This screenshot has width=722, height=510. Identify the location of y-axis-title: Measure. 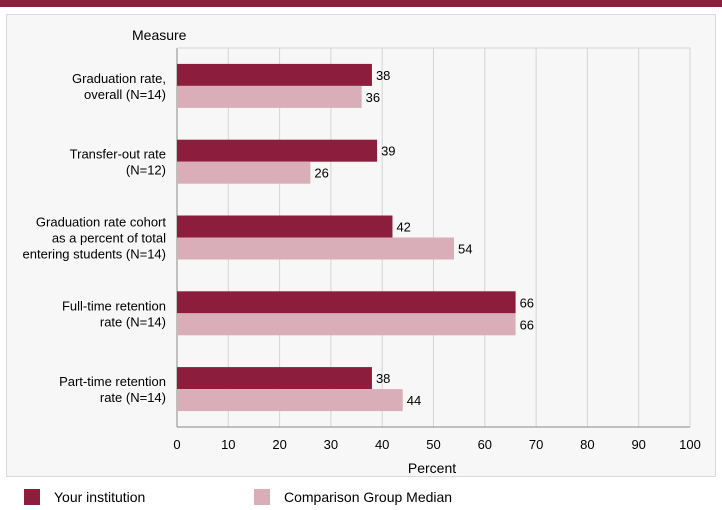
(159, 35).